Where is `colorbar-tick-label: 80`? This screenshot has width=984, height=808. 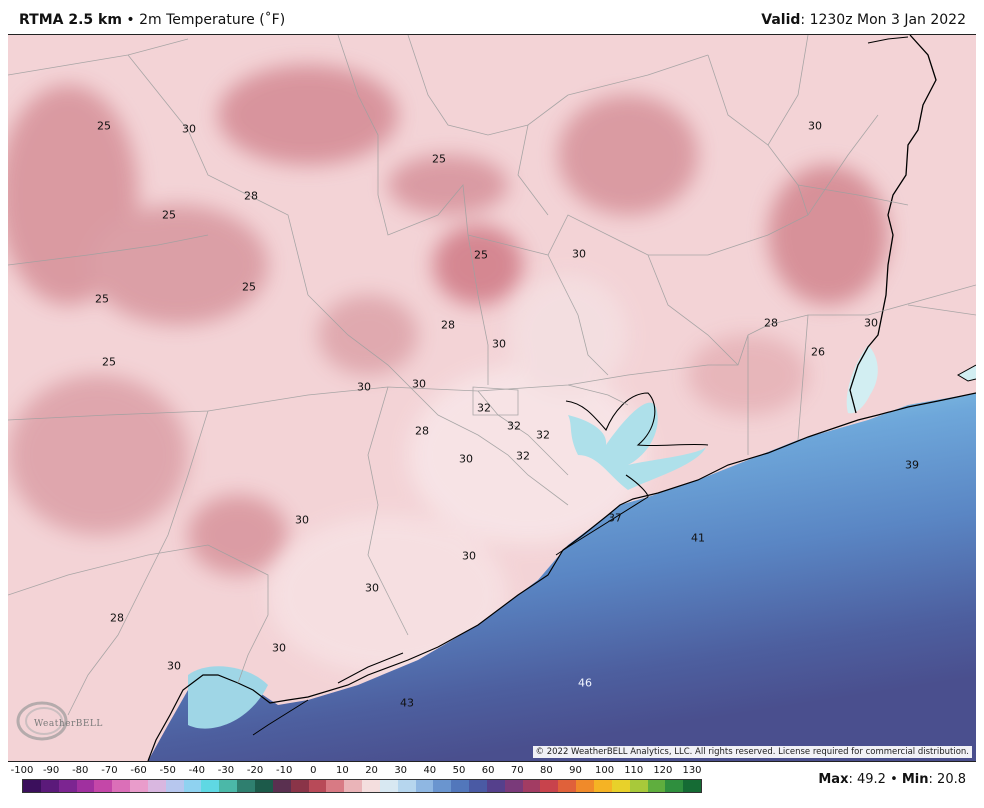
colorbar-tick-label: 80 is located at coordinates (546, 770).